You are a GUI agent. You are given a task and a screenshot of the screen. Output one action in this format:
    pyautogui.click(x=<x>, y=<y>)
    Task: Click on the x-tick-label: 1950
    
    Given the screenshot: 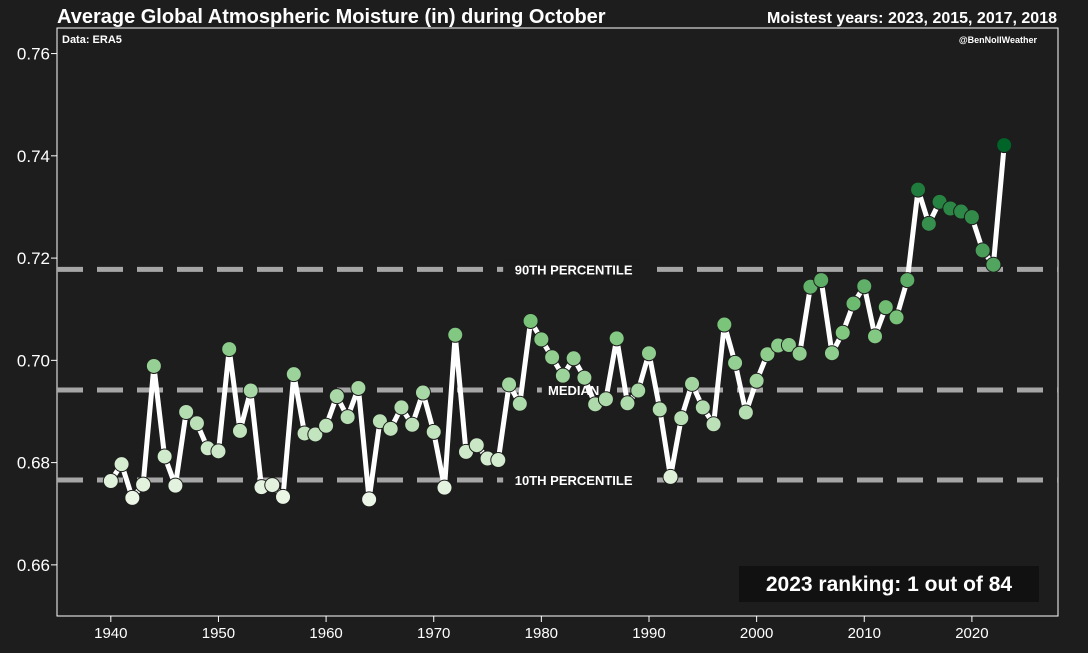 What is the action you would take?
    pyautogui.click(x=218, y=633)
    